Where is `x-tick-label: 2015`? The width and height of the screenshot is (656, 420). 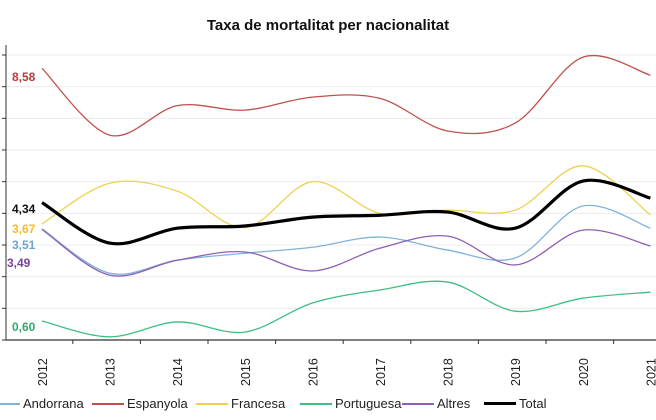 x-tick-label: 2015 is located at coordinates (246, 372).